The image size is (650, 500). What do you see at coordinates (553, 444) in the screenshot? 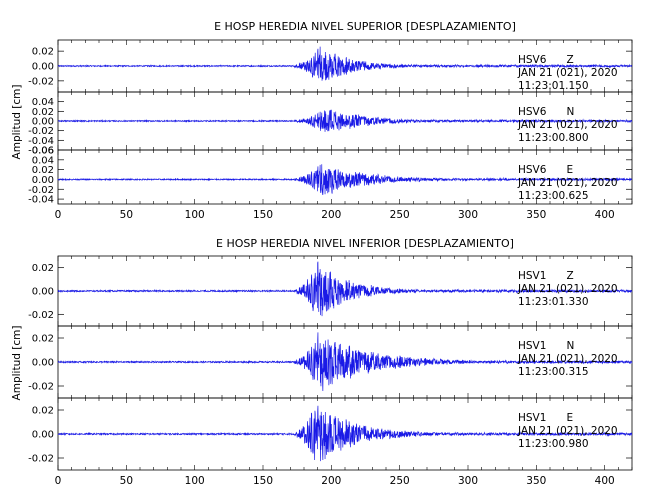
I see `station-time: 11:23:00.980` at bounding box center [553, 444].